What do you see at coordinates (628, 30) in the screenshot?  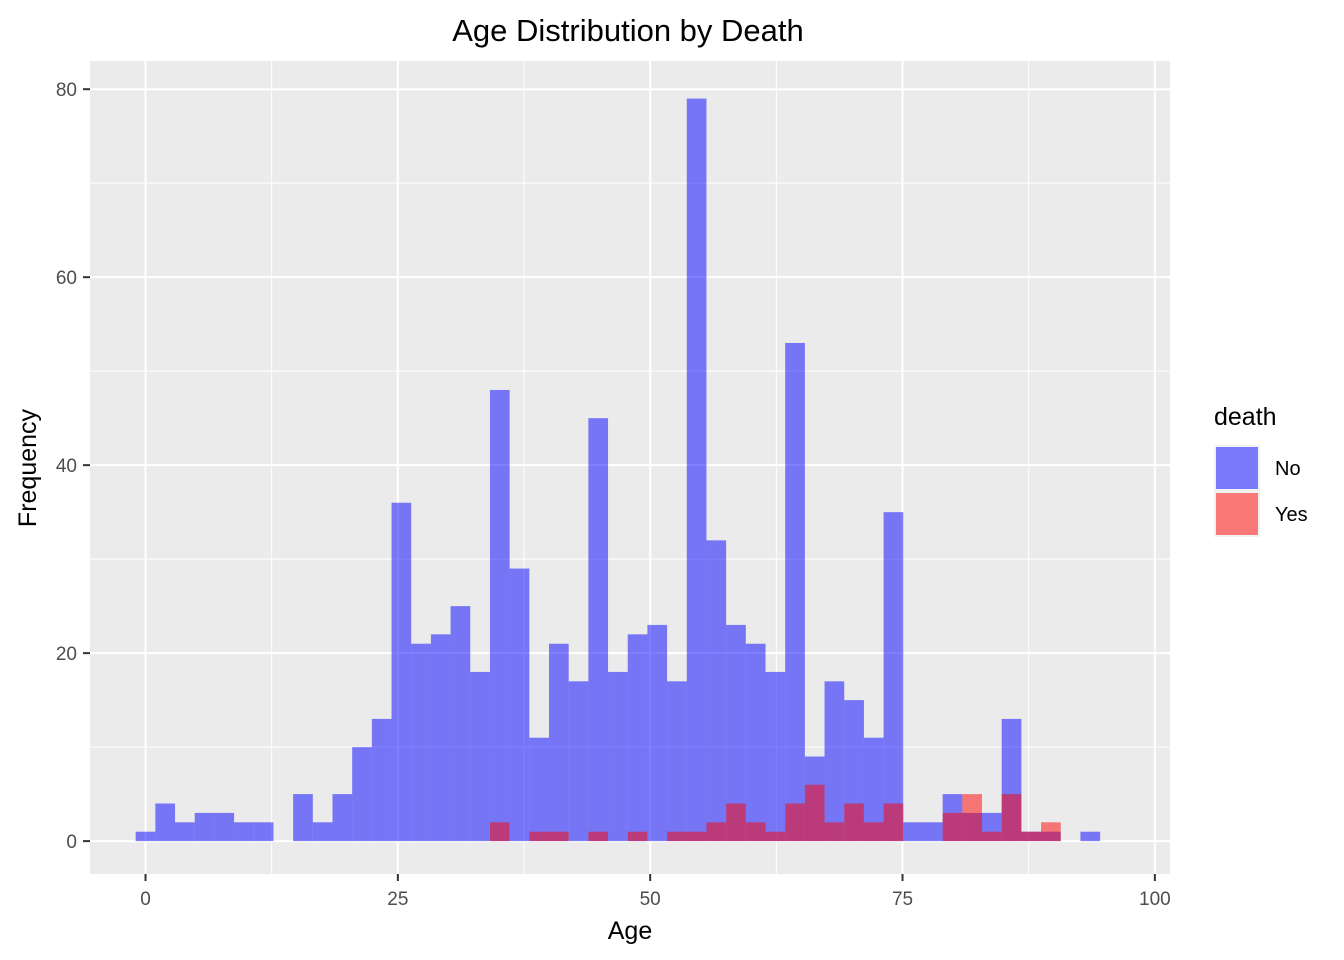 I see `chart-title: Age Distribution by Death` at bounding box center [628, 30].